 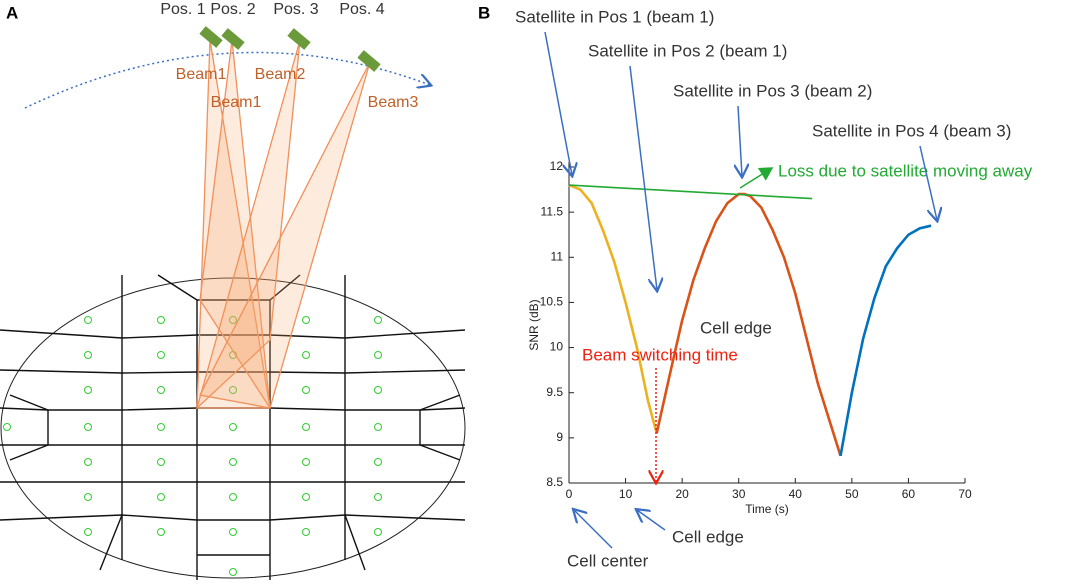 I want to click on y-tick-label: 11.5, so click(x=552, y=211).